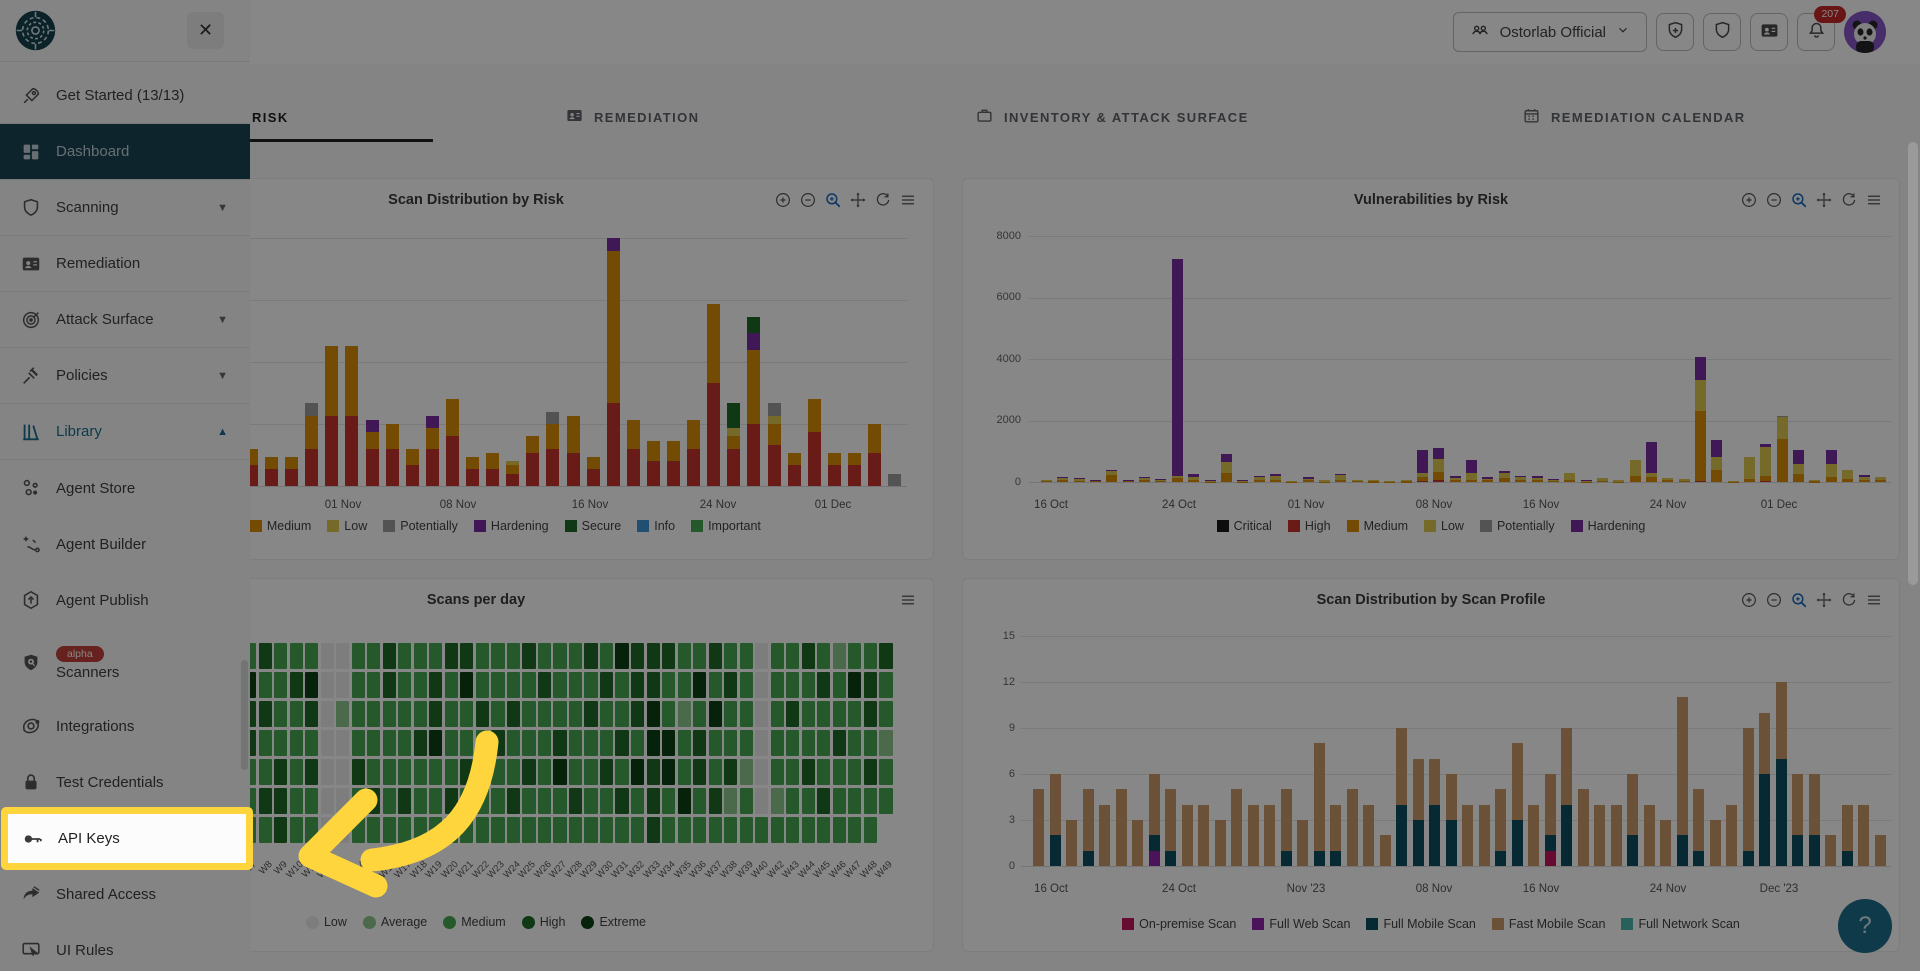 The height and width of the screenshot is (971, 1920). I want to click on contacts-button, so click(1769, 32).